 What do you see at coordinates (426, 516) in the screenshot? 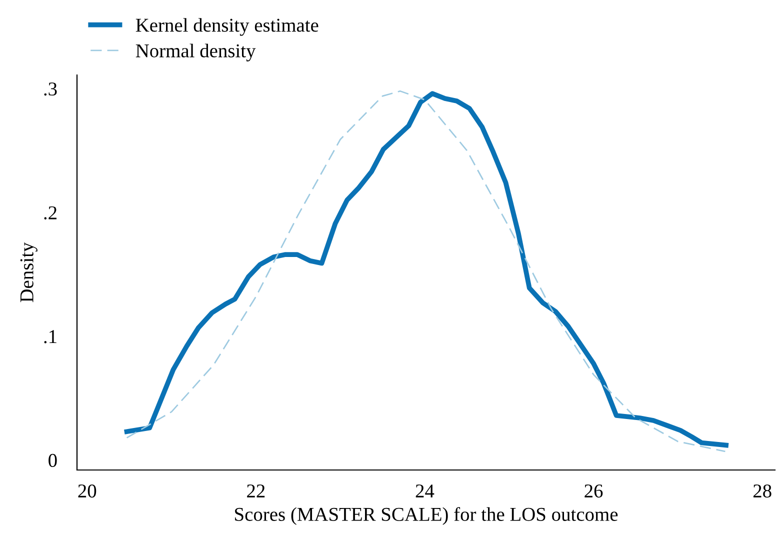
I see `x-axis-title: Scores (MASTER SCALE) for the LOS outcome` at bounding box center [426, 516].